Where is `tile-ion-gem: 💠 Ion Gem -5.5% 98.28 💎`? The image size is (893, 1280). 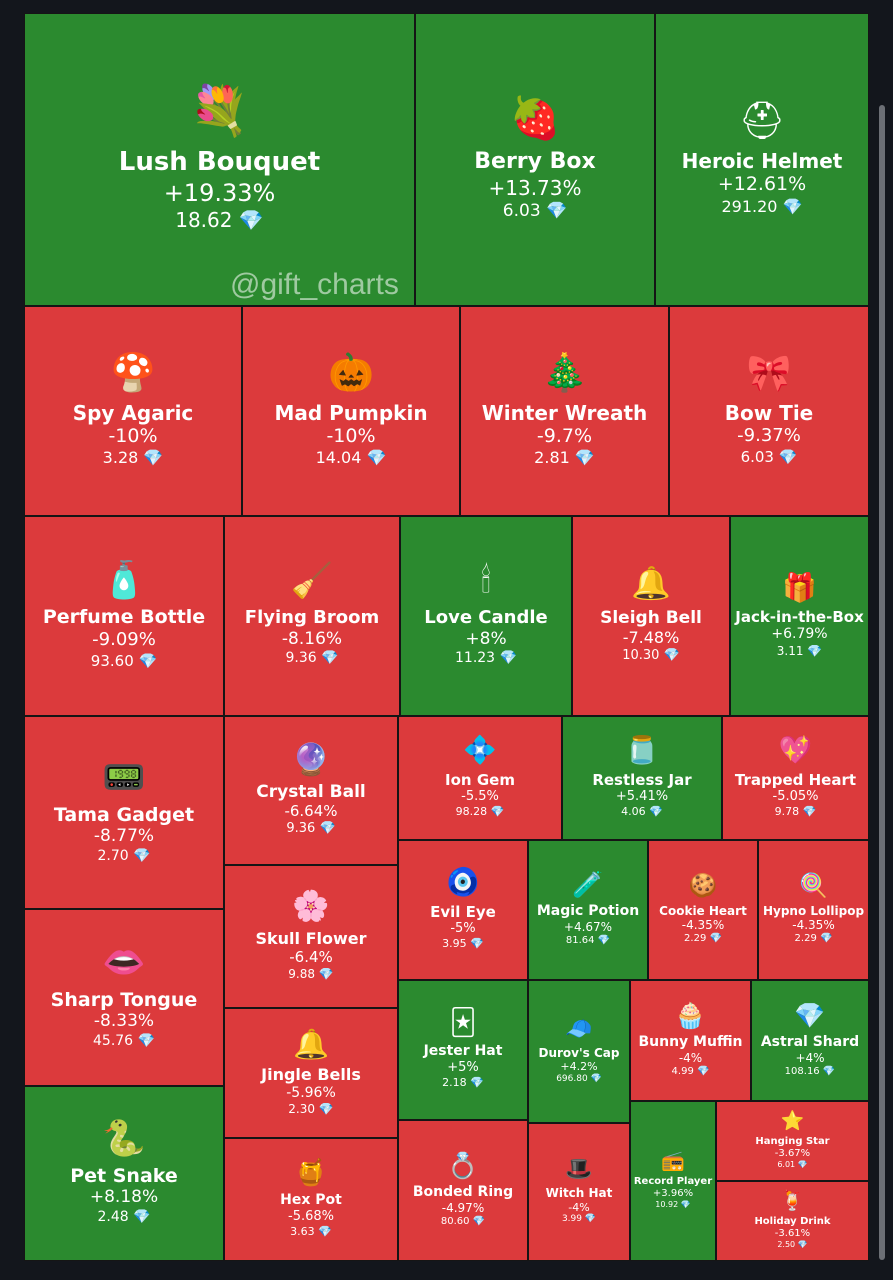
tile-ion-gem: 💠 Ion Gem -5.5% 98.28 💎 is located at coordinates (480, 778).